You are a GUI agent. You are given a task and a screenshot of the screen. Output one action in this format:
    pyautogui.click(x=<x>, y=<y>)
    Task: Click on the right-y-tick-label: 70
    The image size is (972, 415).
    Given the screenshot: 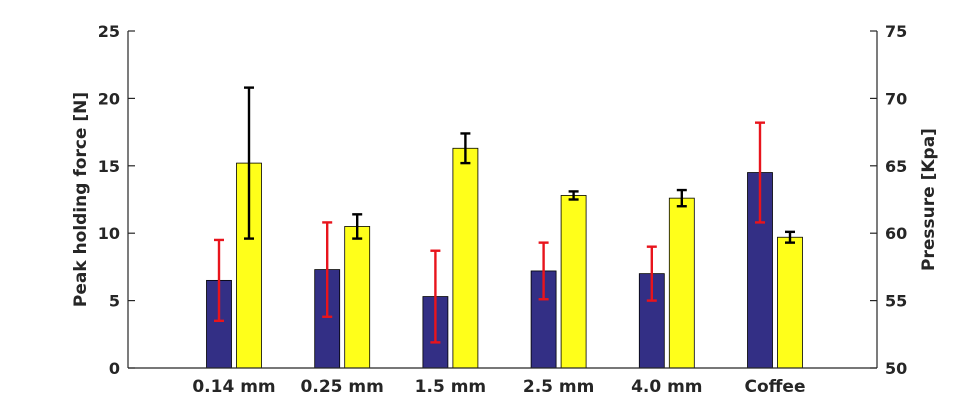 What is the action you would take?
    pyautogui.click(x=896, y=98)
    